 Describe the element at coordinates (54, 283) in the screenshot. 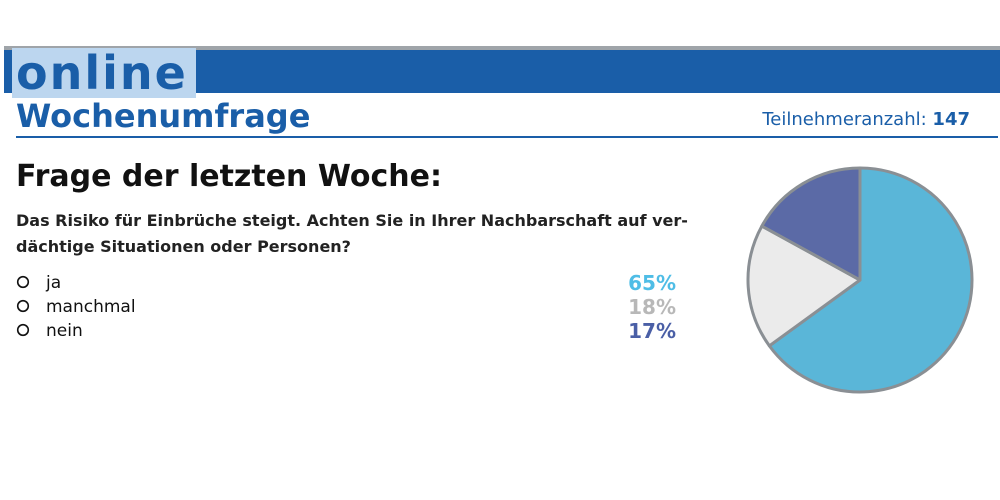

I see `answer-label: ja` at that location.